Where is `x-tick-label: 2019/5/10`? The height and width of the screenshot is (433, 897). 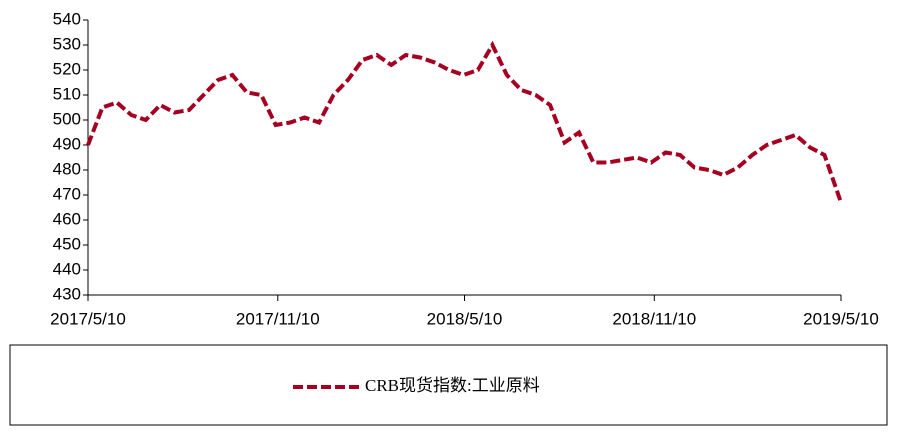
x-tick-label: 2019/5/10 is located at coordinates (841, 318).